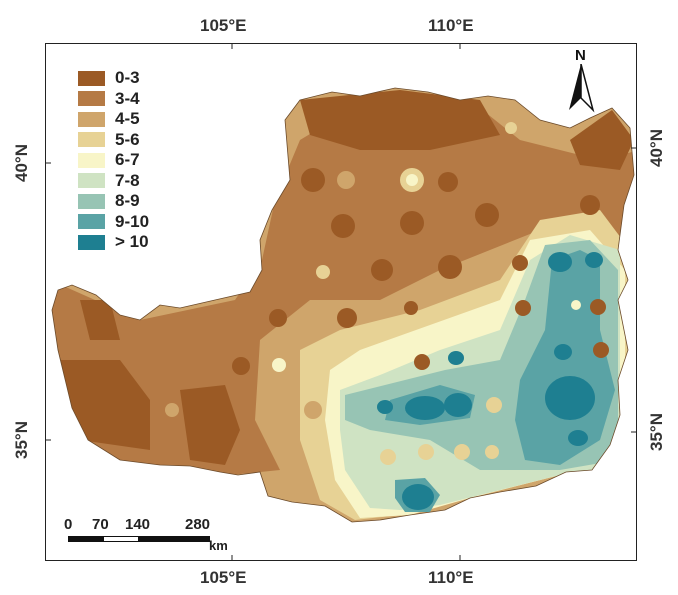 The image size is (678, 595). Describe the element at coordinates (451, 25) in the screenshot. I see `top-label-110E: 110°E` at that location.